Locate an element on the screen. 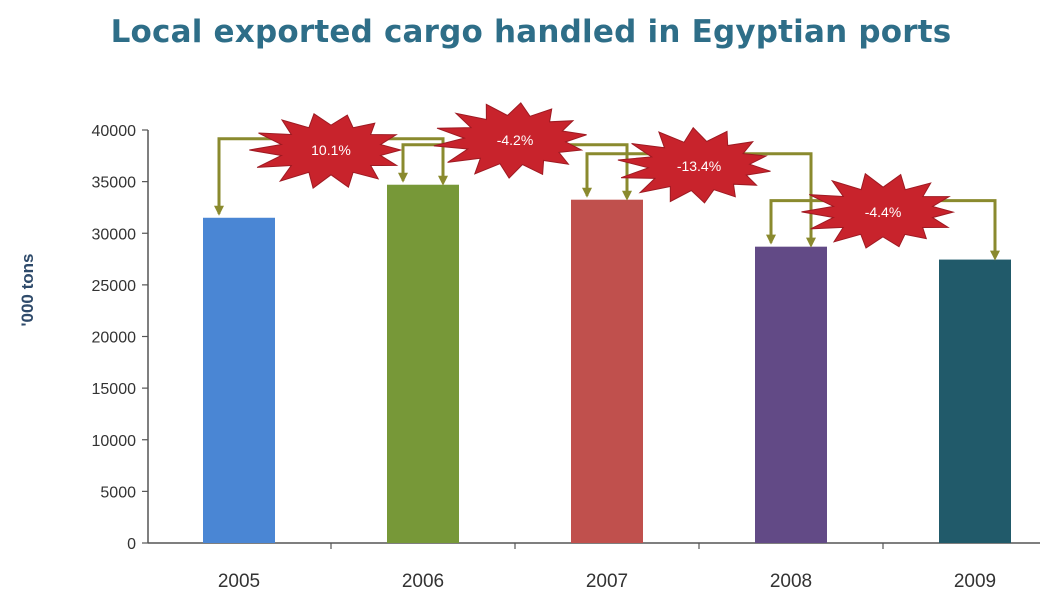 The width and height of the screenshot is (1062, 593). change-label: -4.4% is located at coordinates (883, 212).